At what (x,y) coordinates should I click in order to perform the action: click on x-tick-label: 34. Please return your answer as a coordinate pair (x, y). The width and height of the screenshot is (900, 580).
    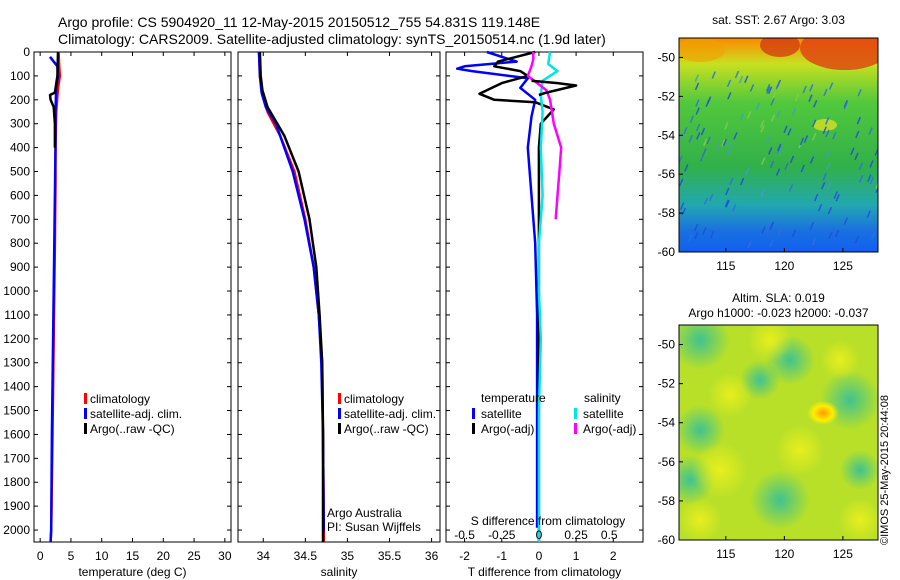
    Looking at the image, I should click on (264, 556).